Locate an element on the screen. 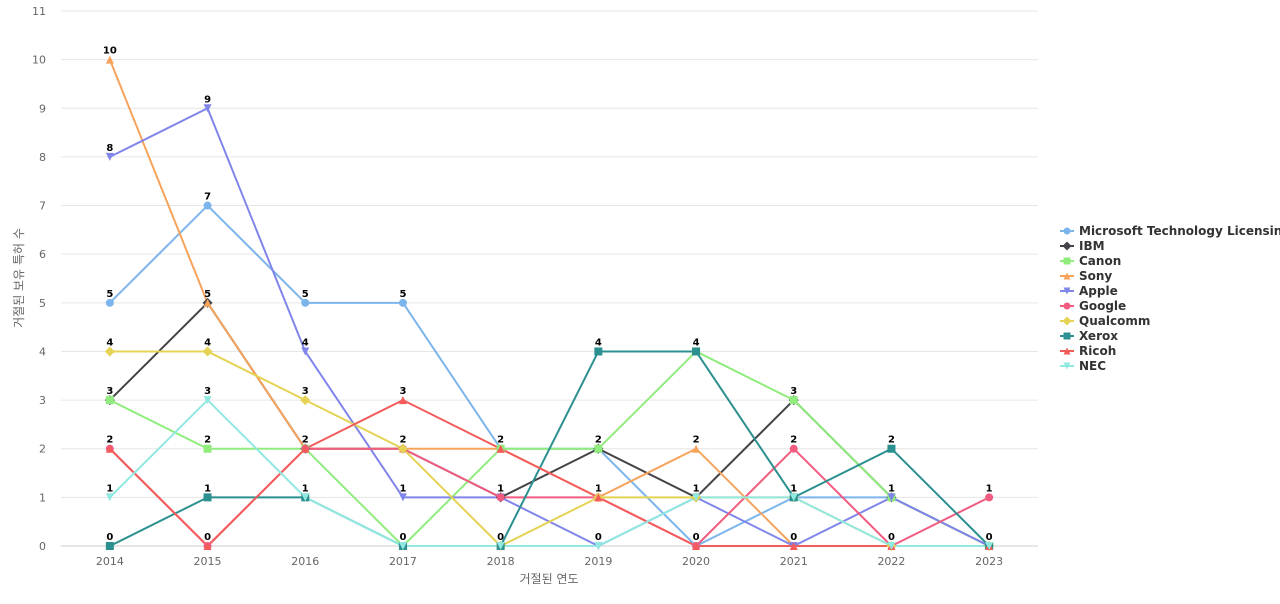 This screenshot has width=1280, height=604. legend-label: Canon is located at coordinates (1100, 261).